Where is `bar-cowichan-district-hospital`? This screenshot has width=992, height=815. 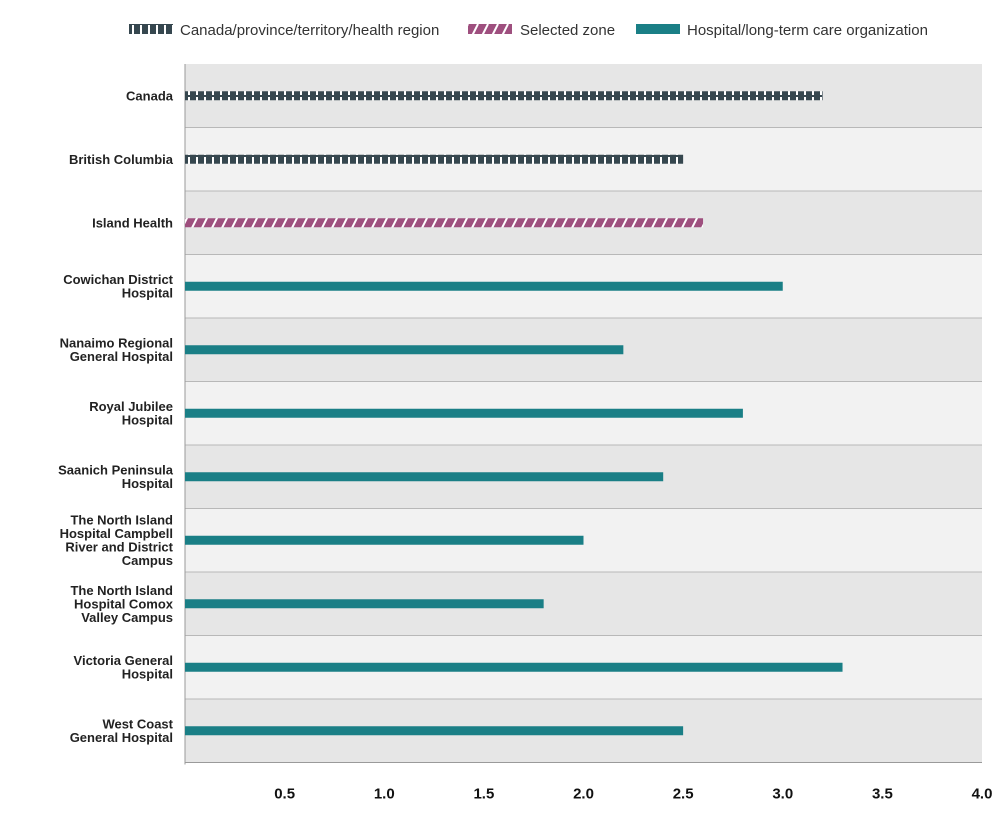 bar-cowichan-district-hospital is located at coordinates (484, 286).